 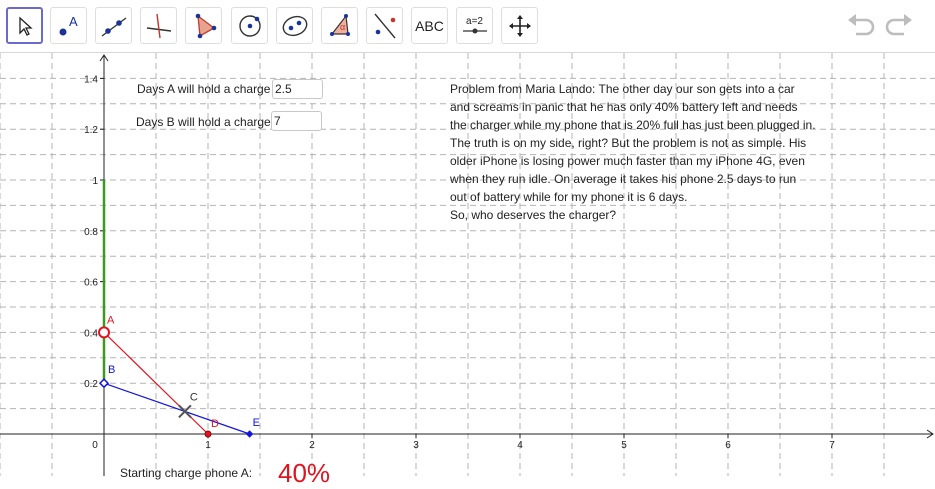 I want to click on redo-button, so click(x=899, y=27).